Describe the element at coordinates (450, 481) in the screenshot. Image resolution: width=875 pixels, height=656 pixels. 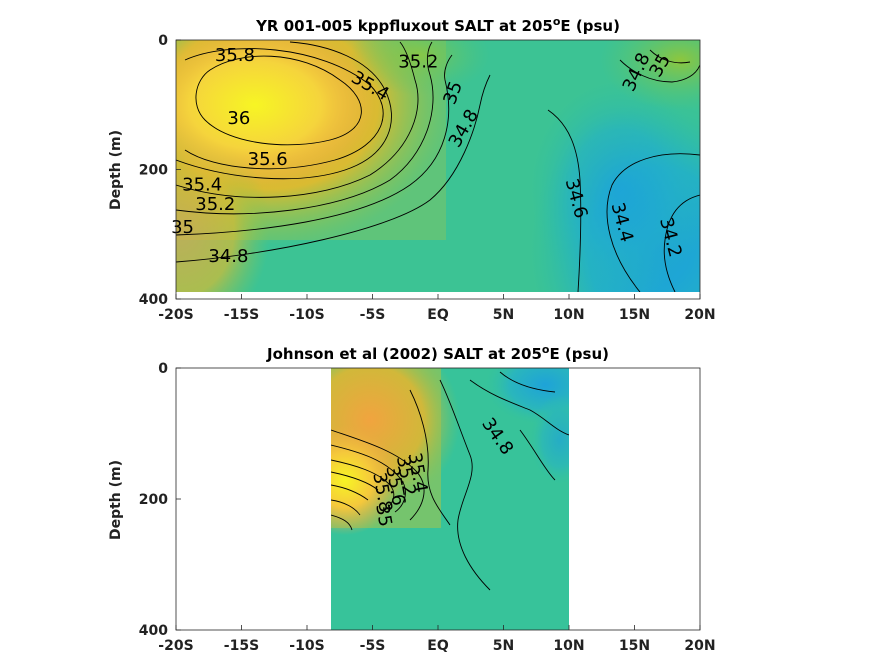
I see `bottom-contour-lines` at that location.